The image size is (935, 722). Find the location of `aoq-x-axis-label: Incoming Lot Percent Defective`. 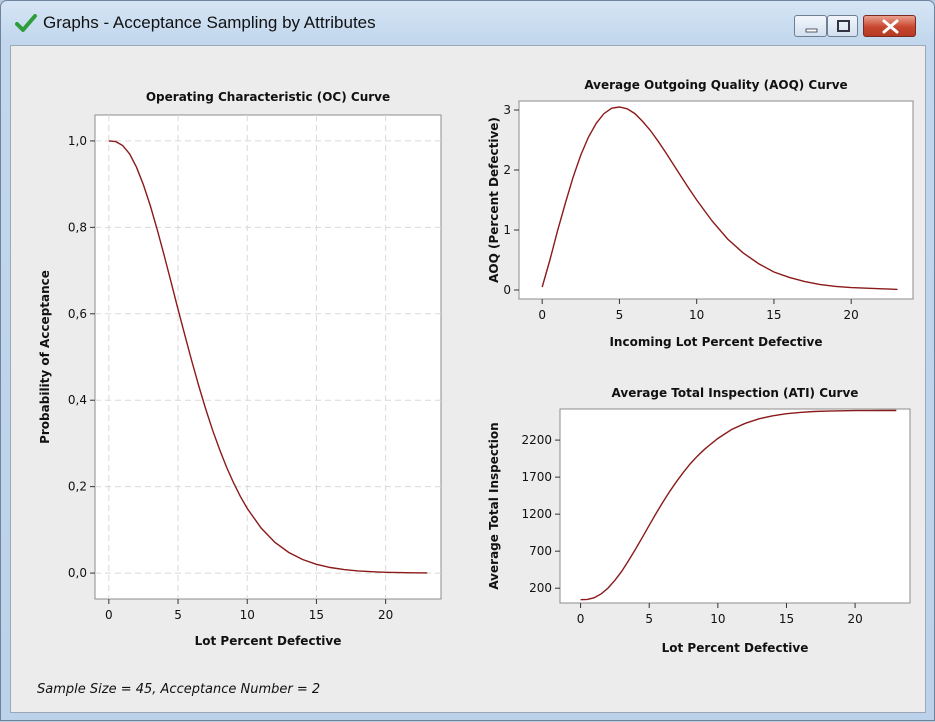

aoq-x-axis-label: Incoming Lot Percent Defective is located at coordinates (715, 342).